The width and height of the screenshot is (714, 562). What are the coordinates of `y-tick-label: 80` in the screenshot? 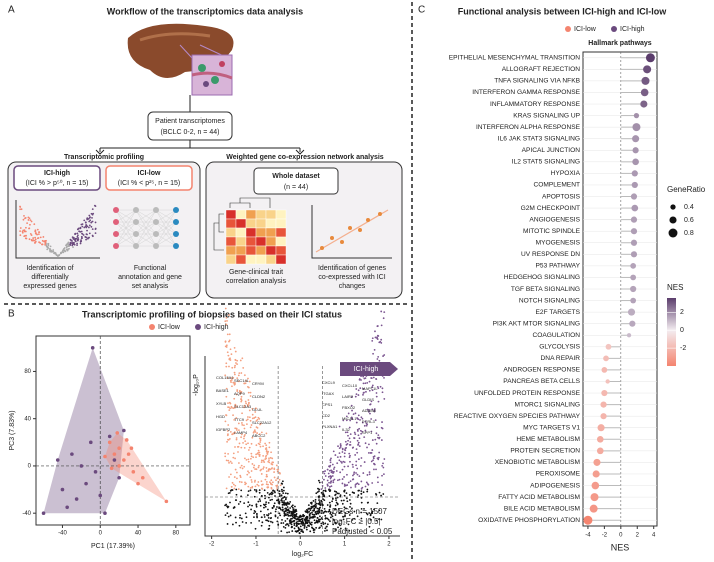 It's located at (27, 372).